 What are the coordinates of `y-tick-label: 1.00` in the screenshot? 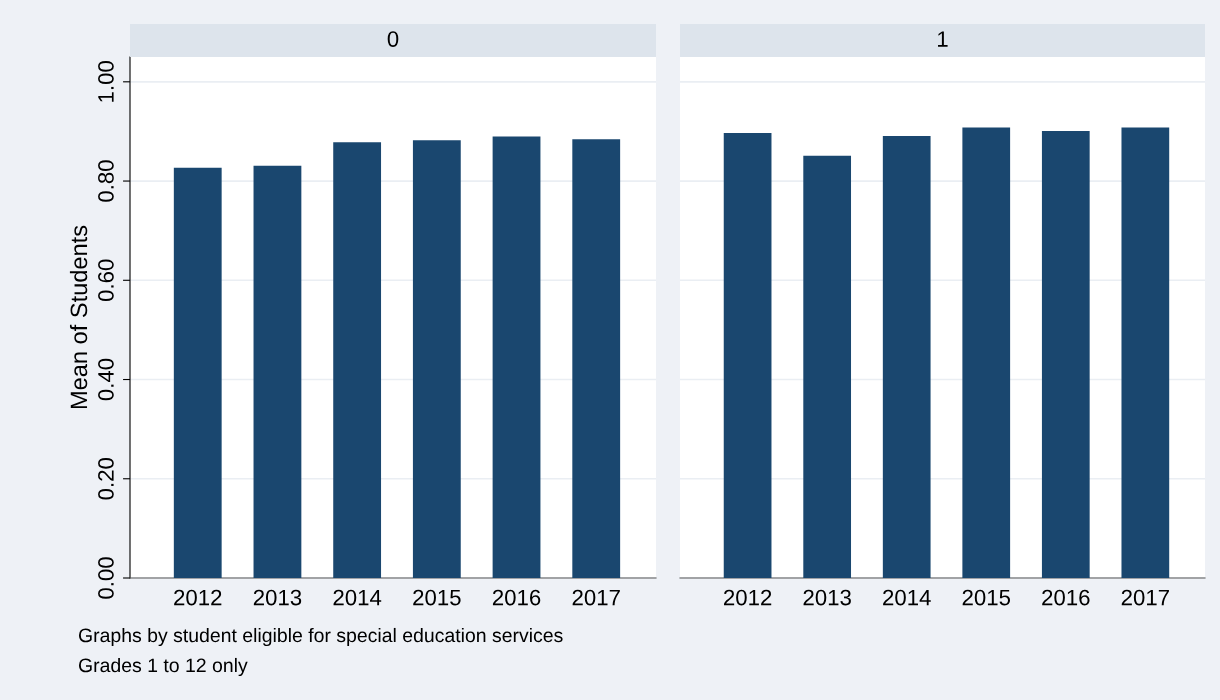 It's located at (106, 81).